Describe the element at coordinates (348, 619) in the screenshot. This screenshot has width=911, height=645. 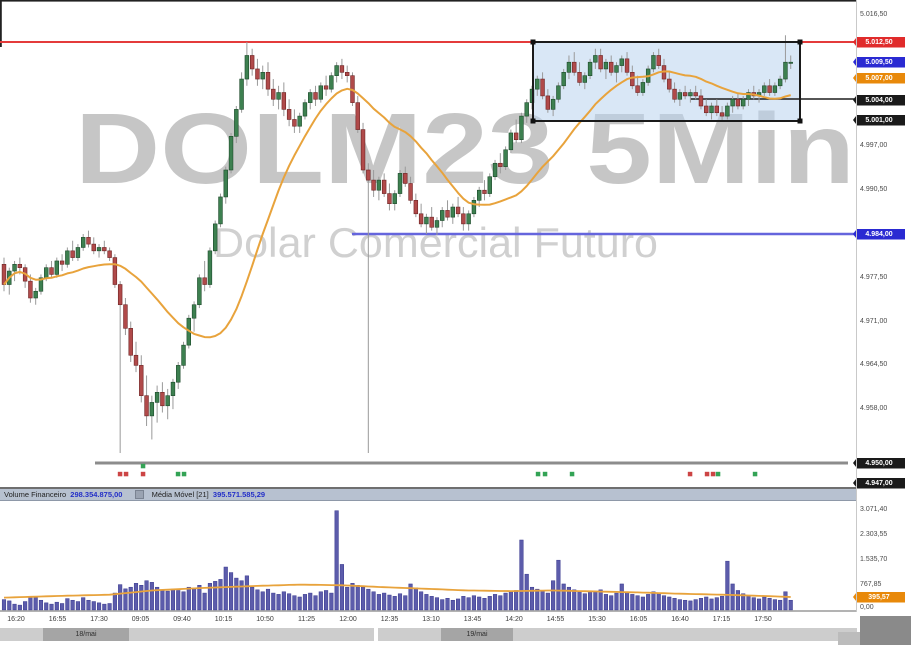
I see `time-axis-label: 12:00` at that location.